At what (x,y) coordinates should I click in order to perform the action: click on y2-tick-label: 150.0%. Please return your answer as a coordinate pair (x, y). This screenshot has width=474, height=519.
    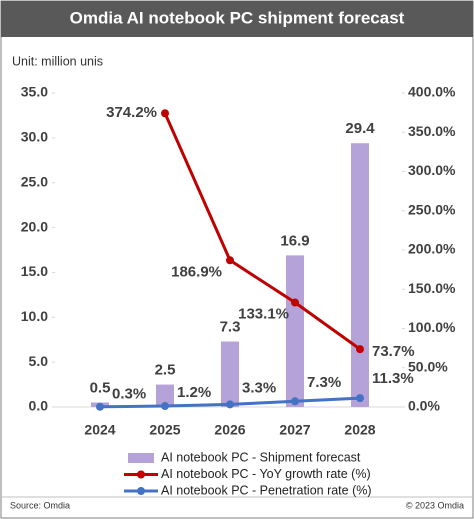
    Looking at the image, I should click on (432, 288).